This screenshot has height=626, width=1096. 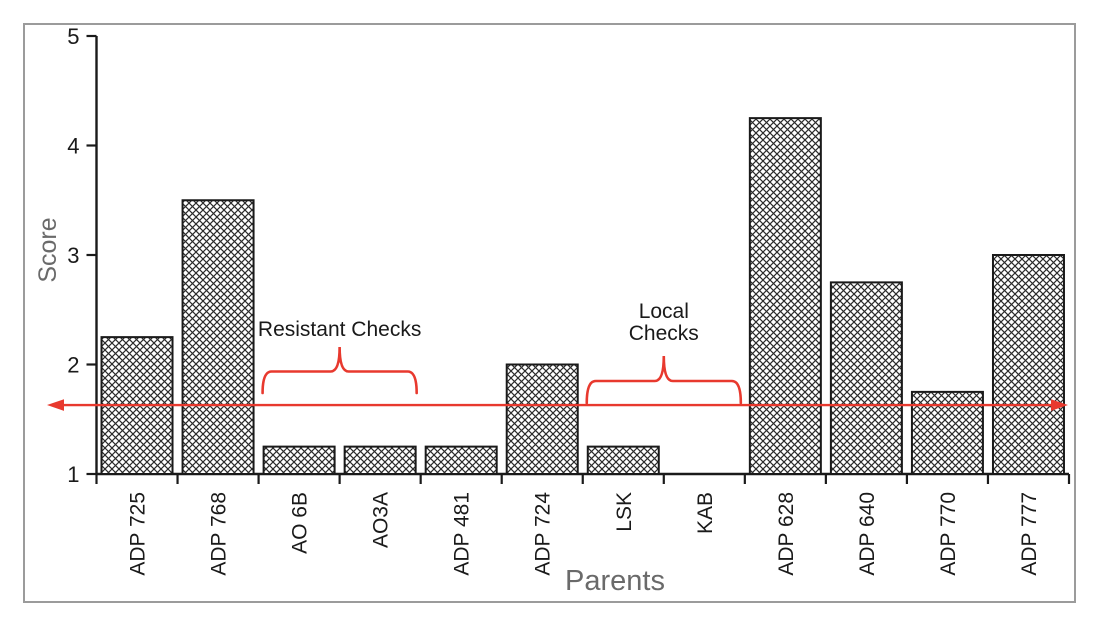 What do you see at coordinates (73, 365) in the screenshot?
I see `y-tick-label: 2` at bounding box center [73, 365].